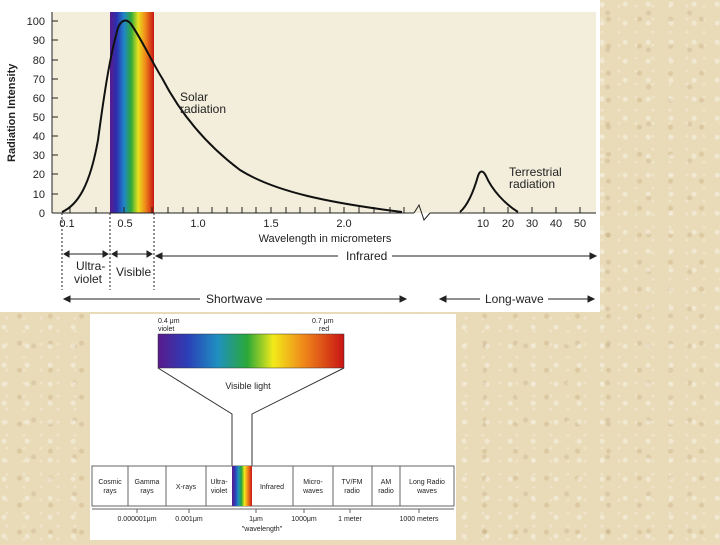 This screenshot has width=720, height=545. Describe the element at coordinates (508, 224) in the screenshot. I see `x-tick-label: 20` at that location.